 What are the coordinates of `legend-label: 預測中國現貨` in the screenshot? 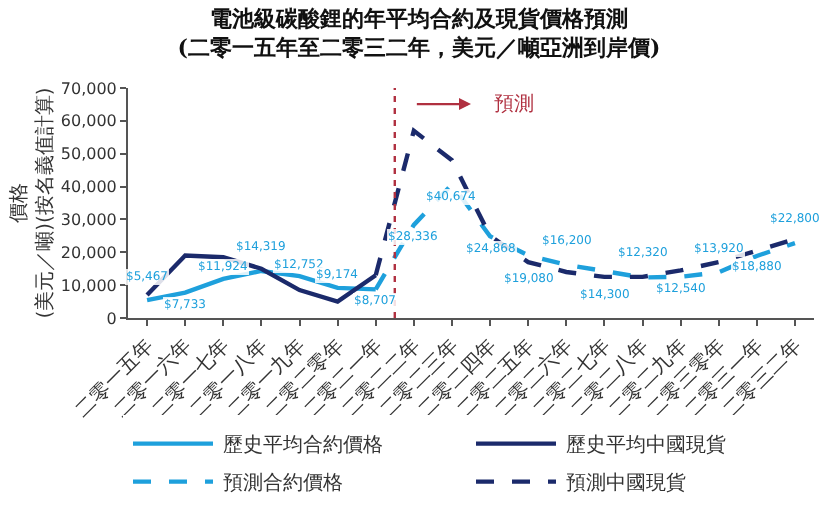 It's located at (626, 483).